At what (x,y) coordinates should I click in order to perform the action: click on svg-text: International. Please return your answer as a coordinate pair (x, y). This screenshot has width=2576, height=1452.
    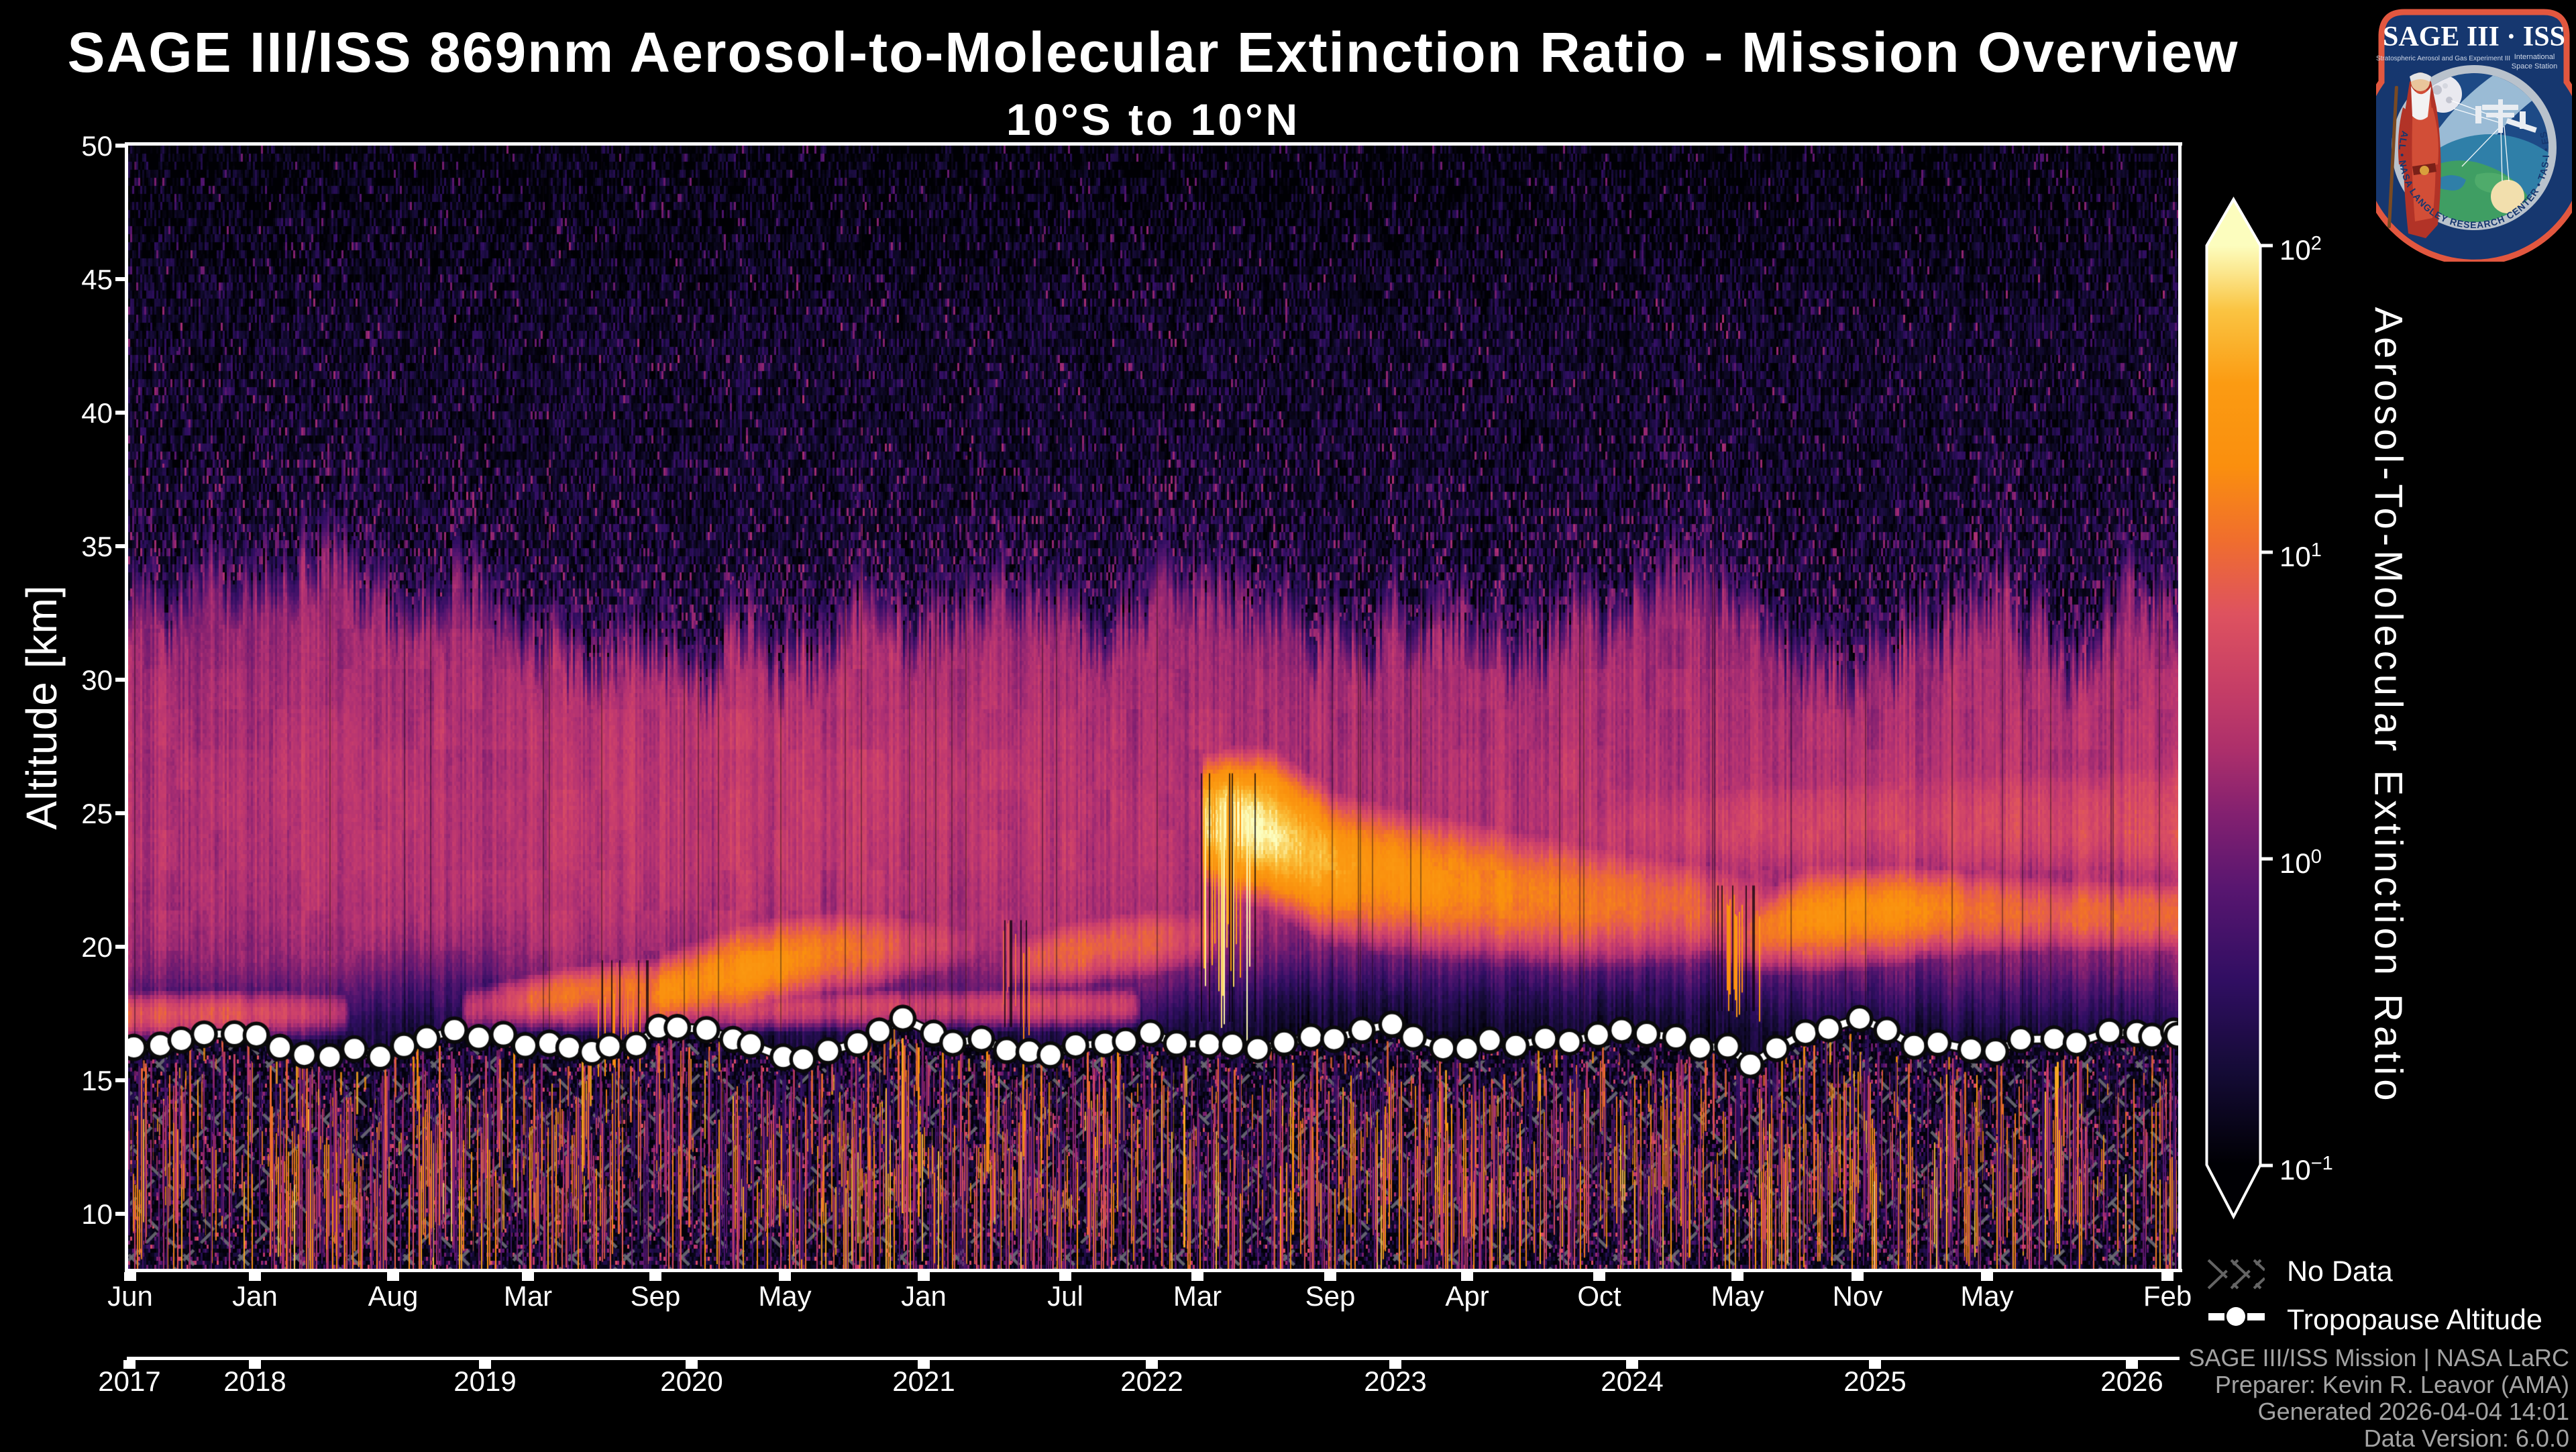
    Looking at the image, I should click on (2534, 57).